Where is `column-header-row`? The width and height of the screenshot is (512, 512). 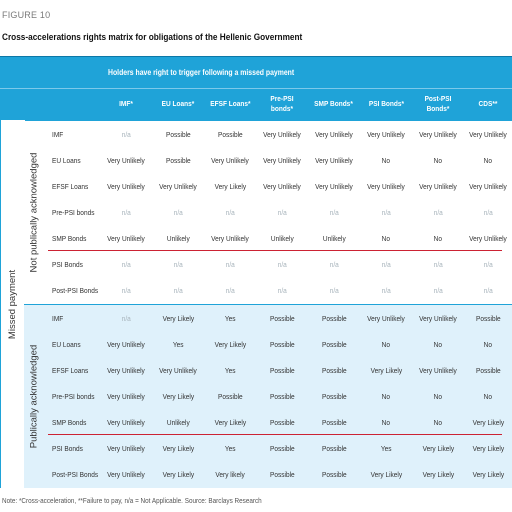 column-header-row is located at coordinates (256, 104).